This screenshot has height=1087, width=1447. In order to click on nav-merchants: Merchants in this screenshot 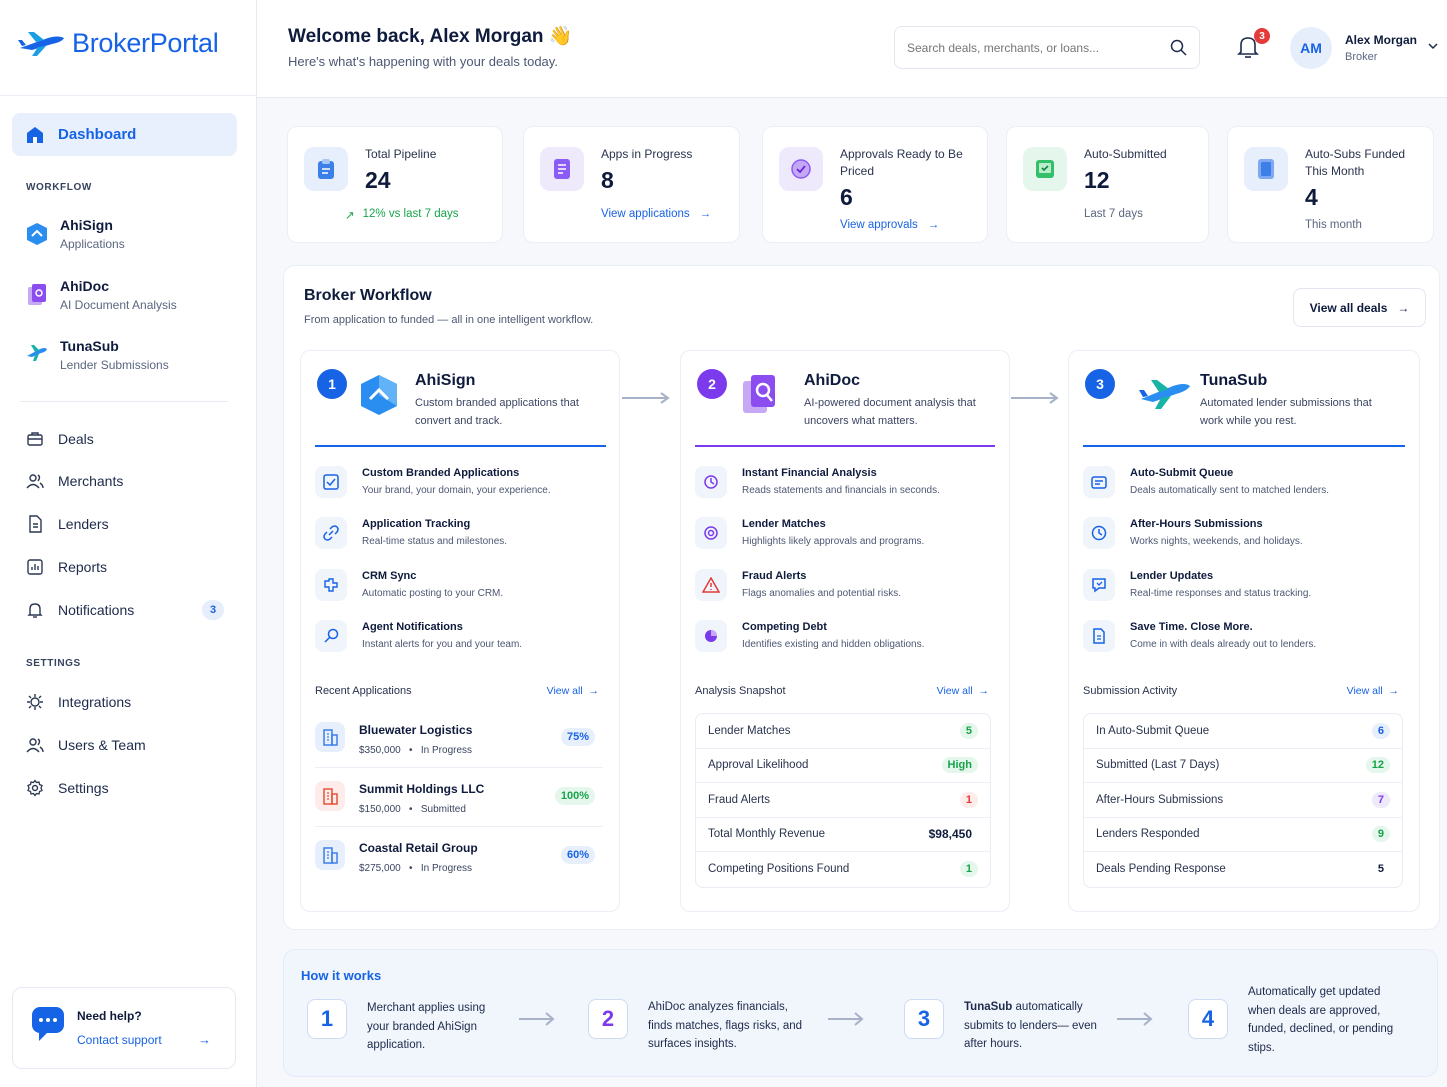, I will do `click(125, 481)`.